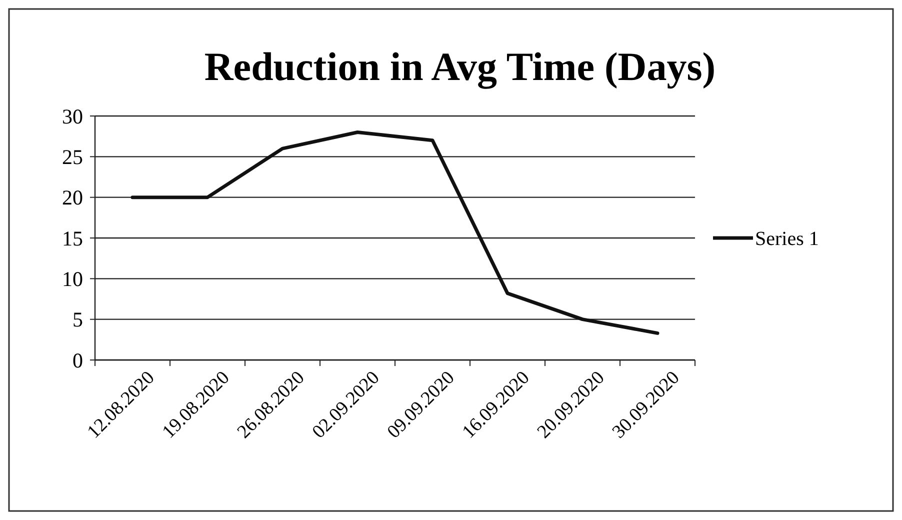 This screenshot has width=902, height=520. I want to click on y-tick-label: 10, so click(72, 279).